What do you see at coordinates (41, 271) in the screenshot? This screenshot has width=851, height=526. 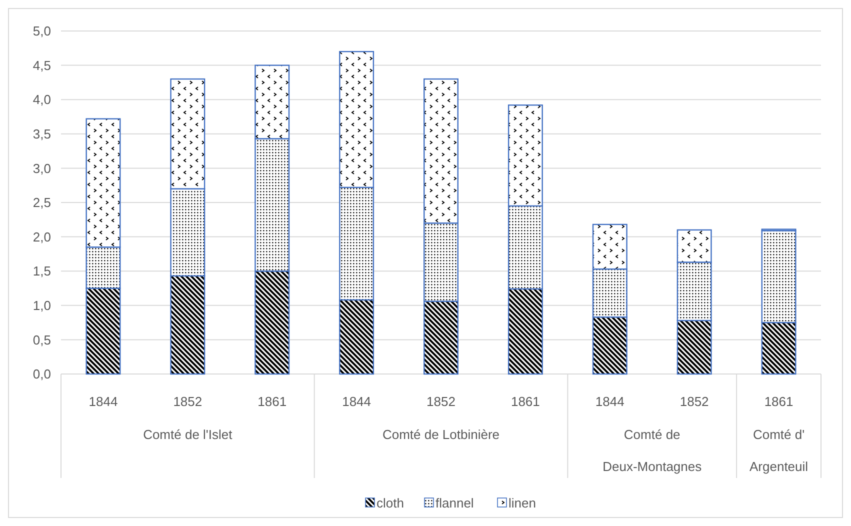 I see `y-tick-label: 1,5` at bounding box center [41, 271].